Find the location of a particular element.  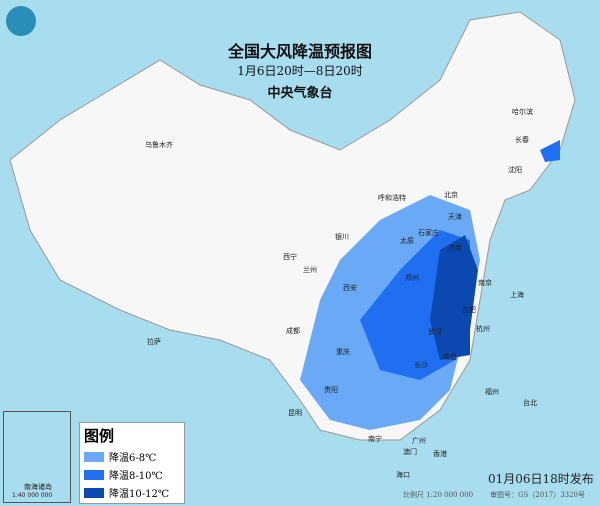

city-label: 重庆 is located at coordinates (343, 352).